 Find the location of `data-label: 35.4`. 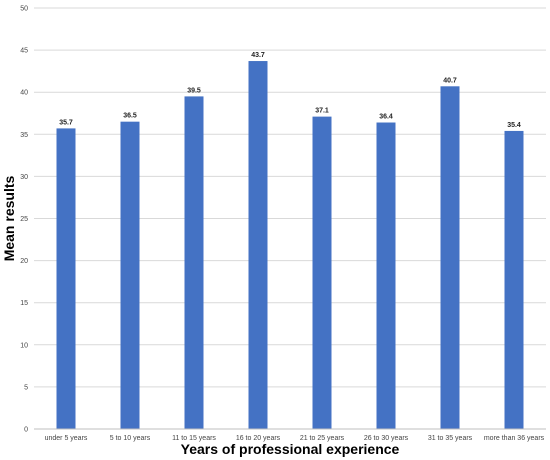

data-label: 35.4 is located at coordinates (514, 125).